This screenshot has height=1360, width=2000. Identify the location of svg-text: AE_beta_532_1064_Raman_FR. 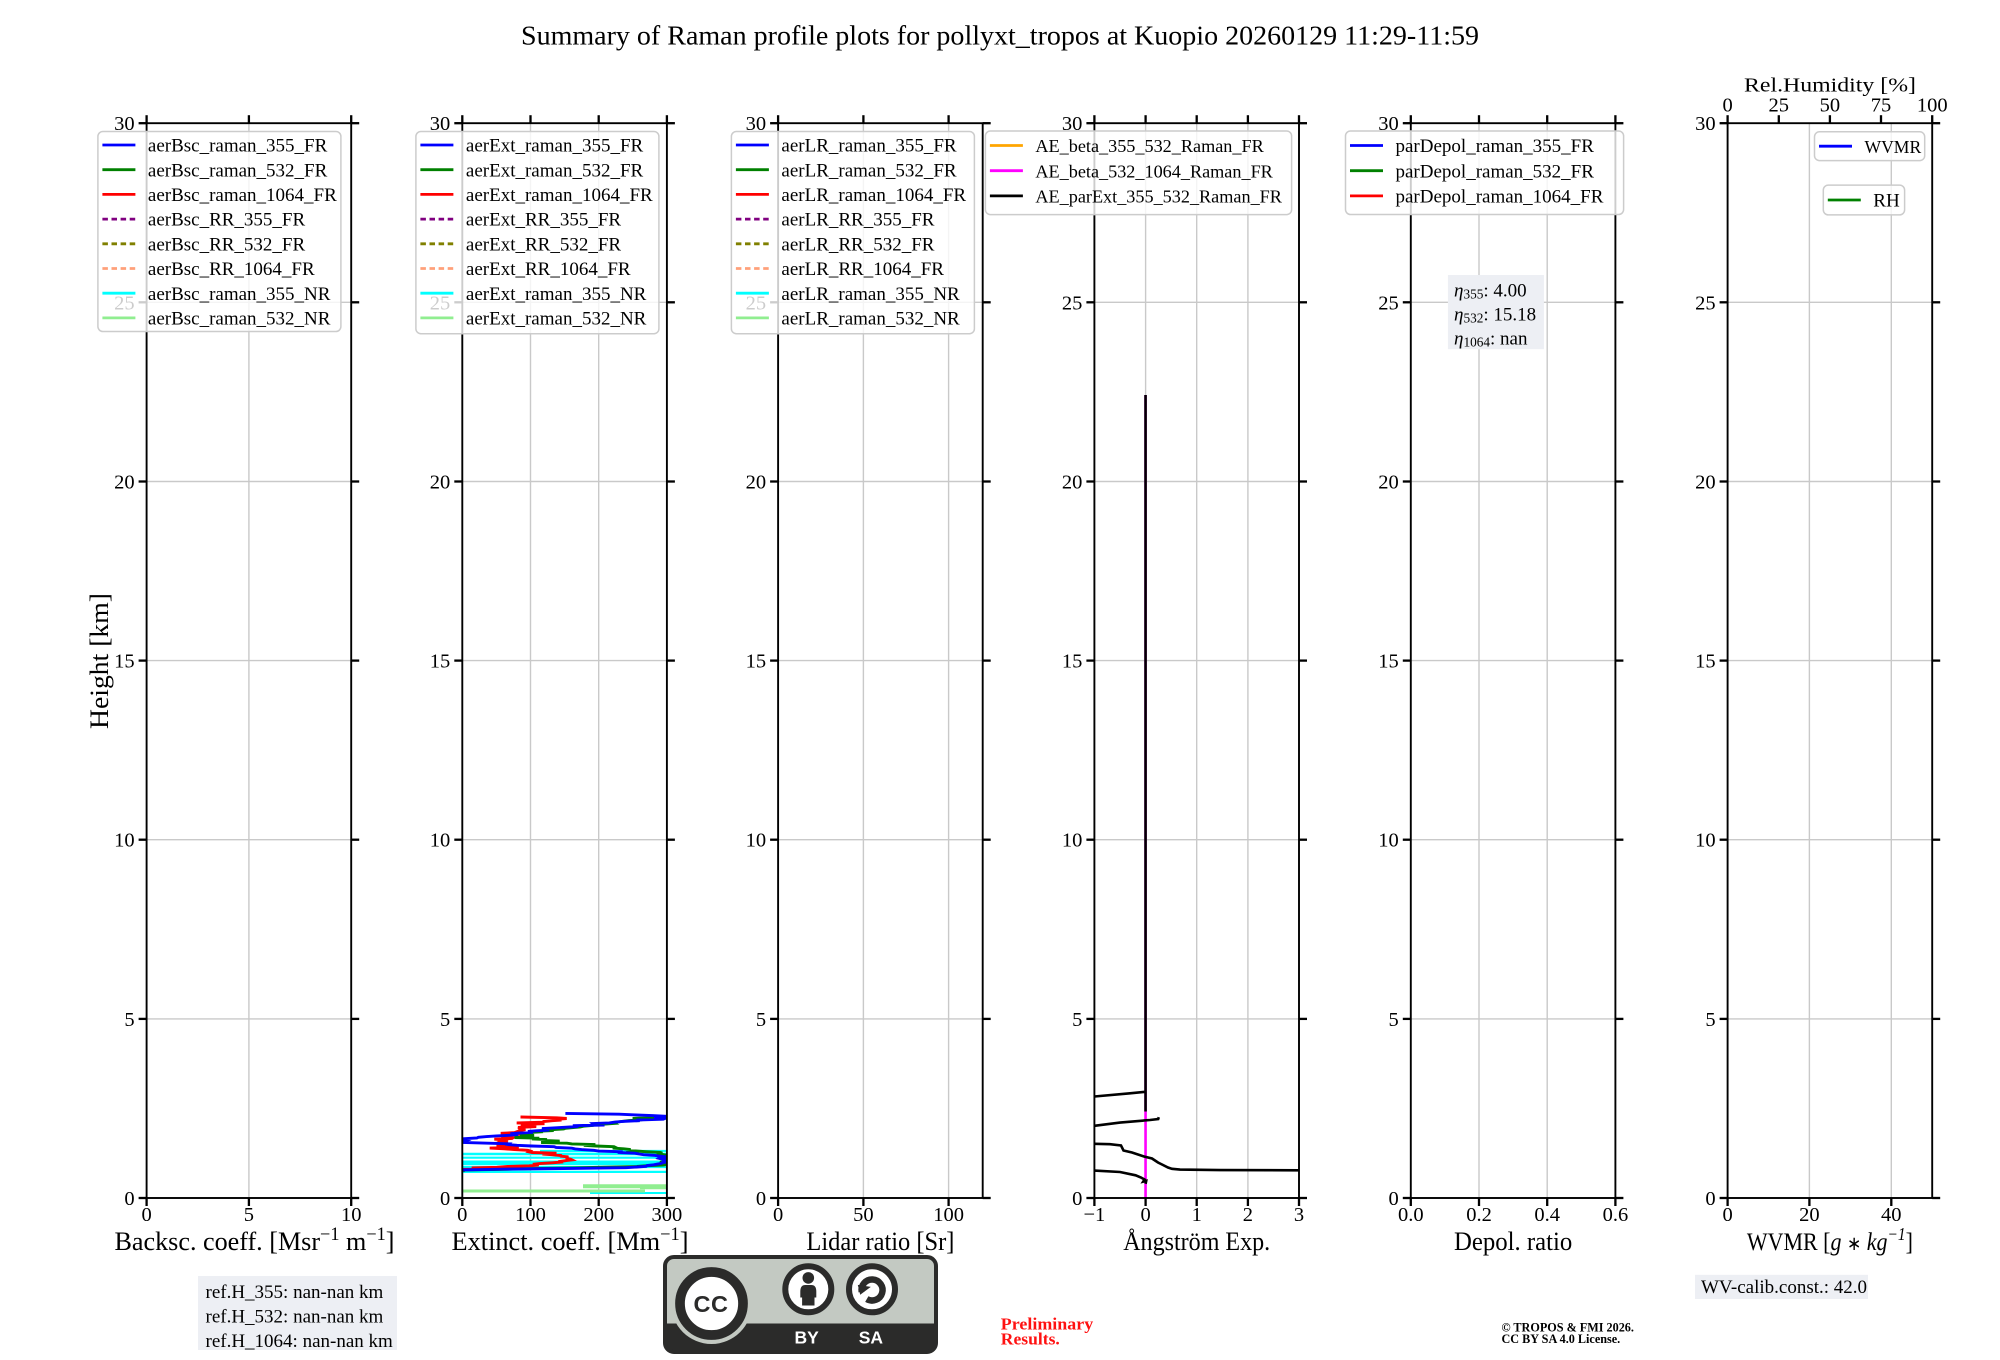
(1154, 171).